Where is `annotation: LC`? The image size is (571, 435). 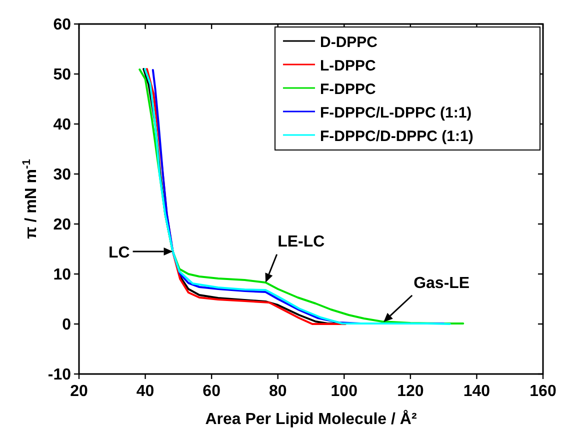 annotation: LC is located at coordinates (119, 253).